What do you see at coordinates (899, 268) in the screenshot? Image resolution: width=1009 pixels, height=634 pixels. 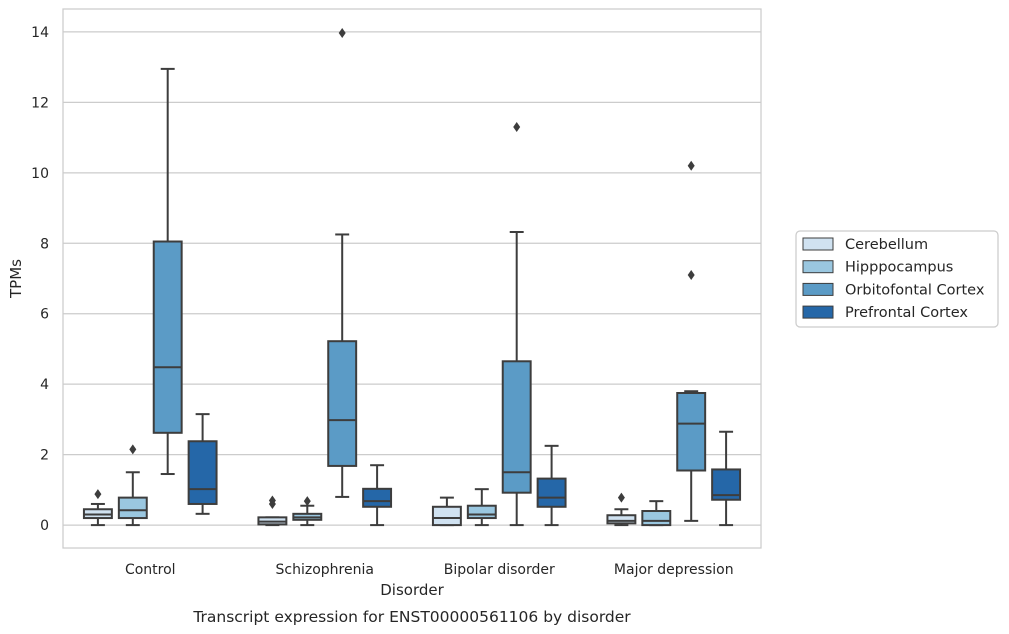 I see `legend-entry-label: Hipppocampus` at bounding box center [899, 268].